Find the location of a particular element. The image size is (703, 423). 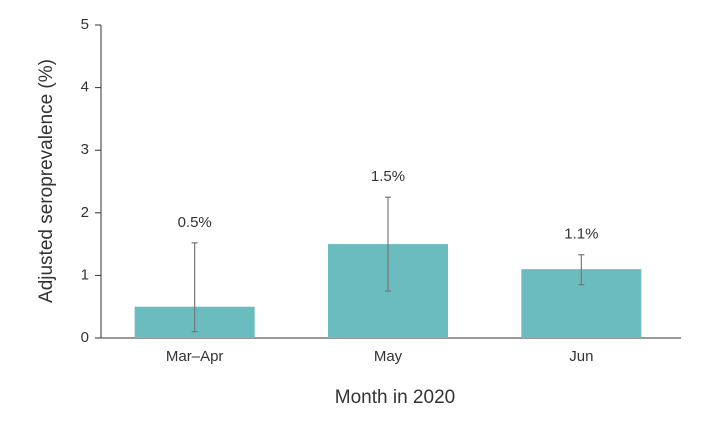

value-label: 1.1% is located at coordinates (581, 234).